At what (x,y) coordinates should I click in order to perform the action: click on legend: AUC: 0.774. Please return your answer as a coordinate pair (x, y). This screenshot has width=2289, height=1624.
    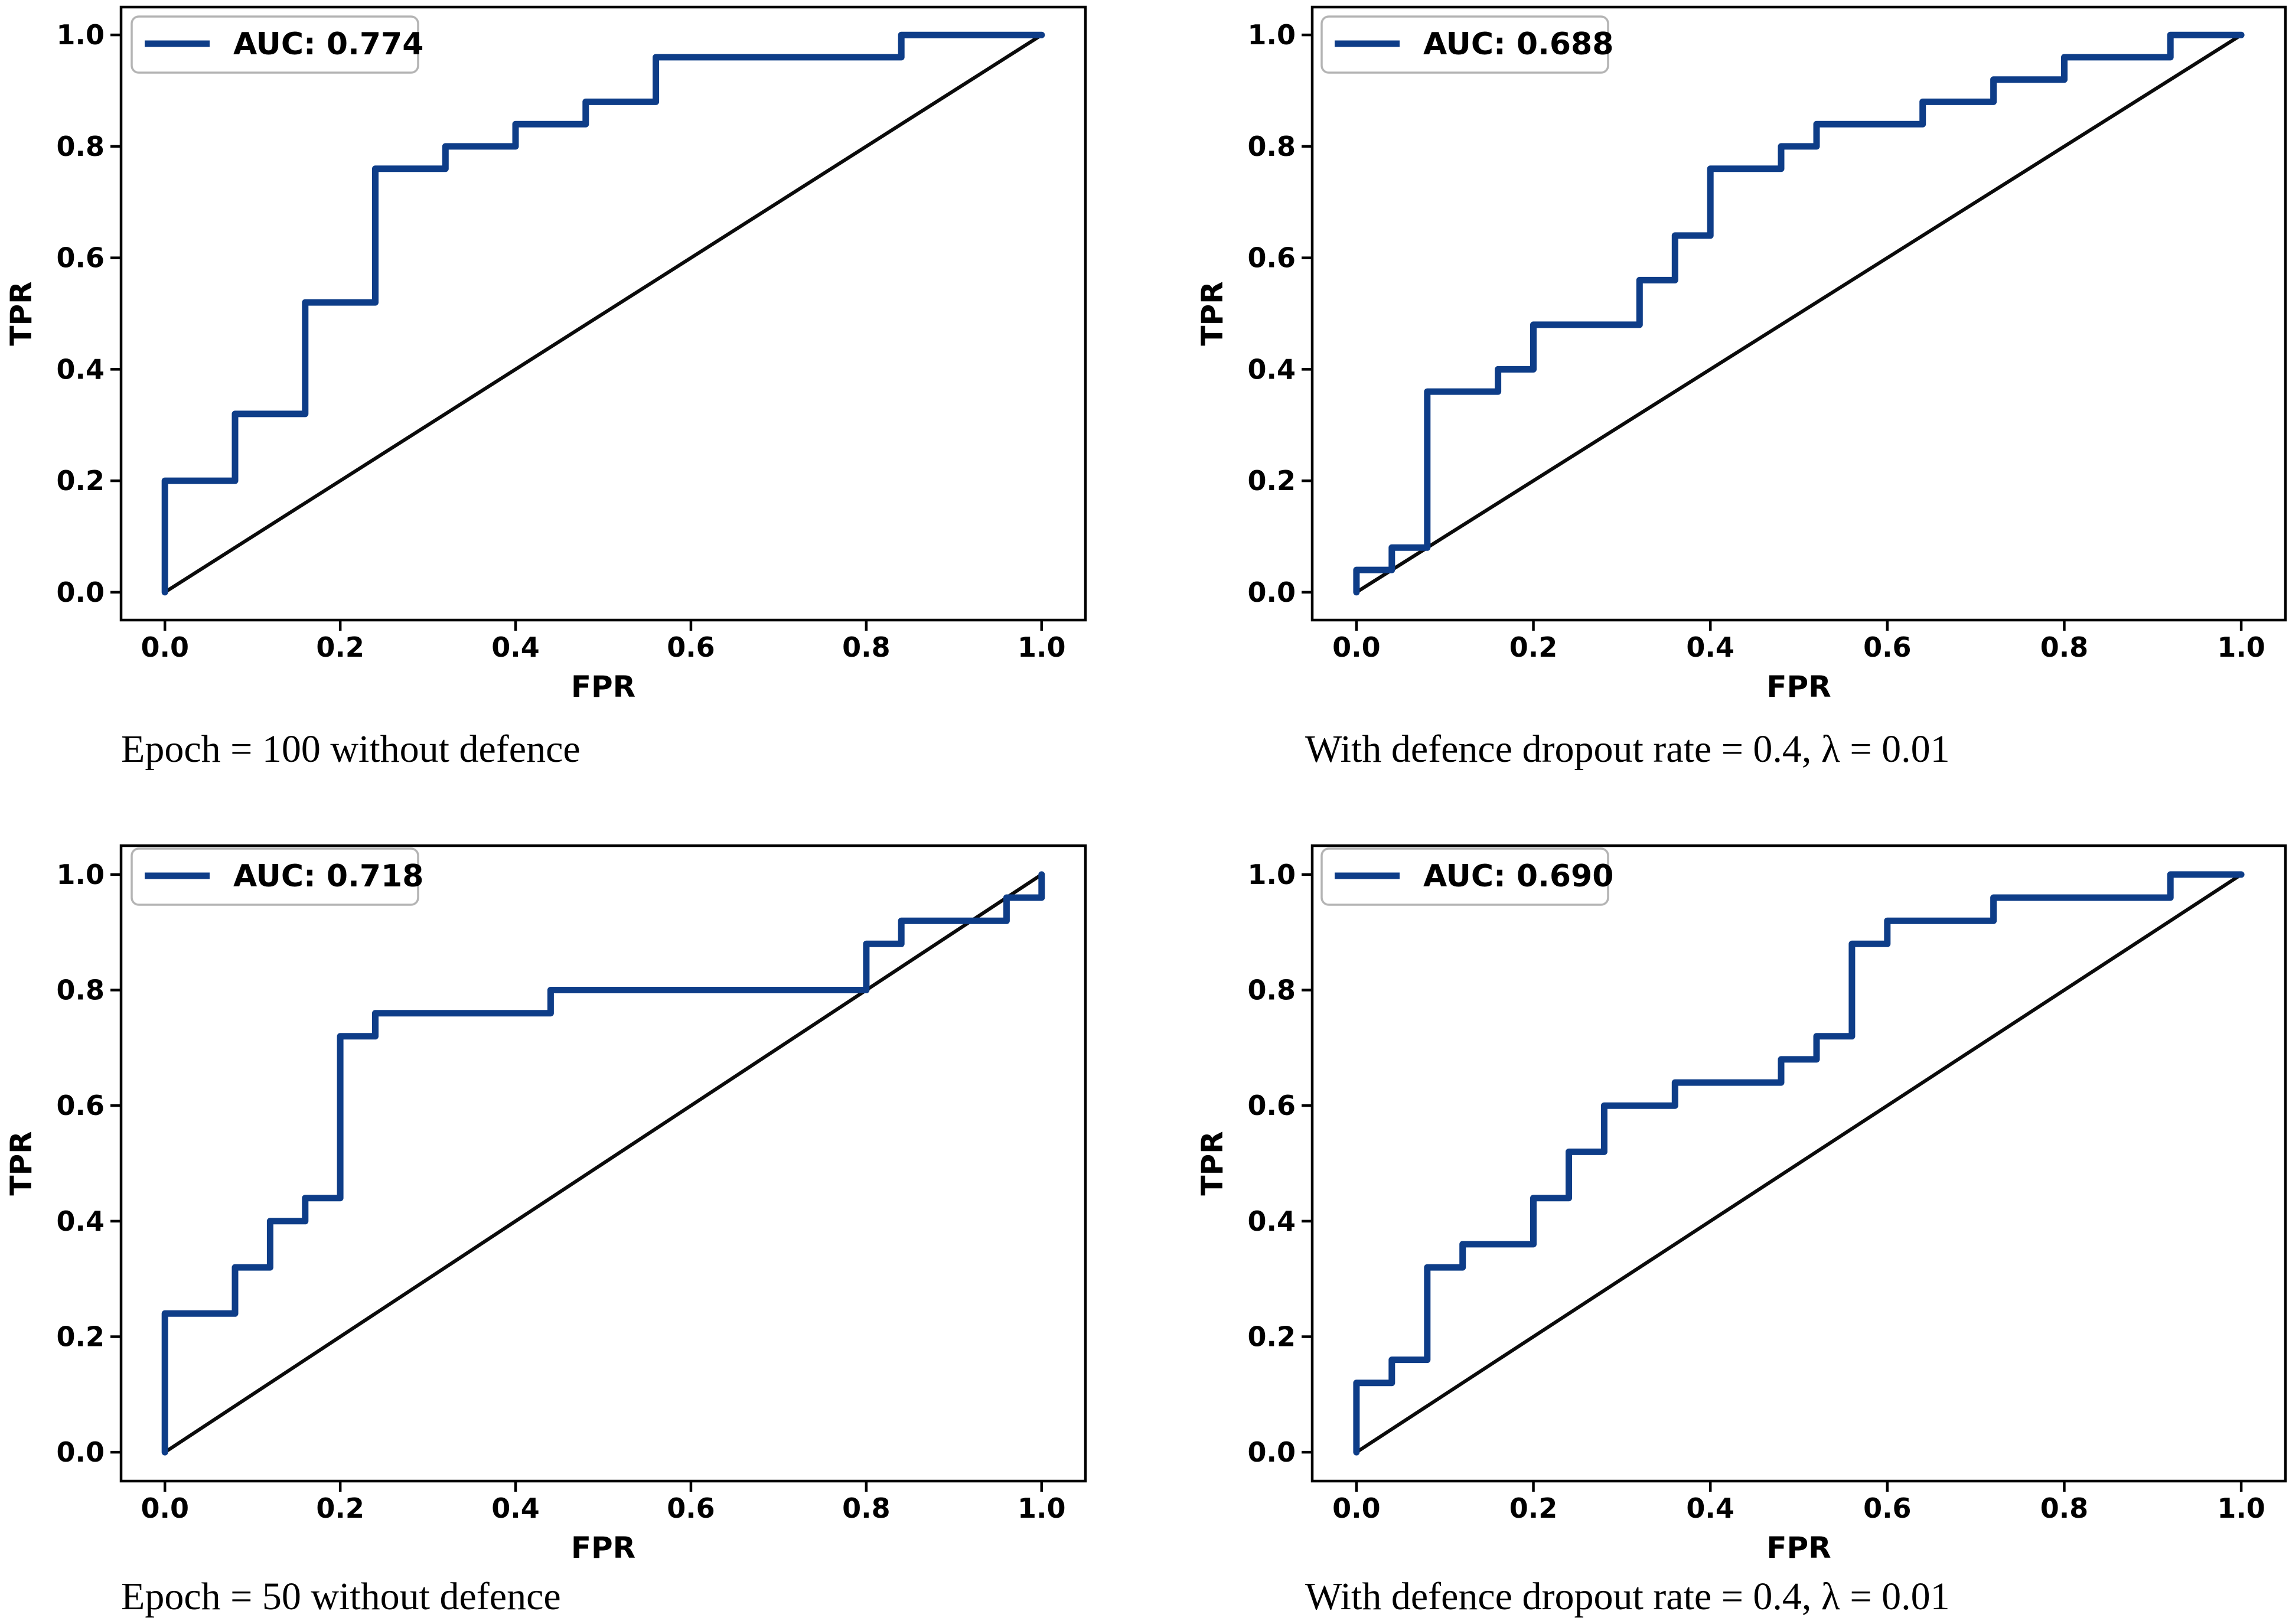
    Looking at the image, I should click on (277, 45).